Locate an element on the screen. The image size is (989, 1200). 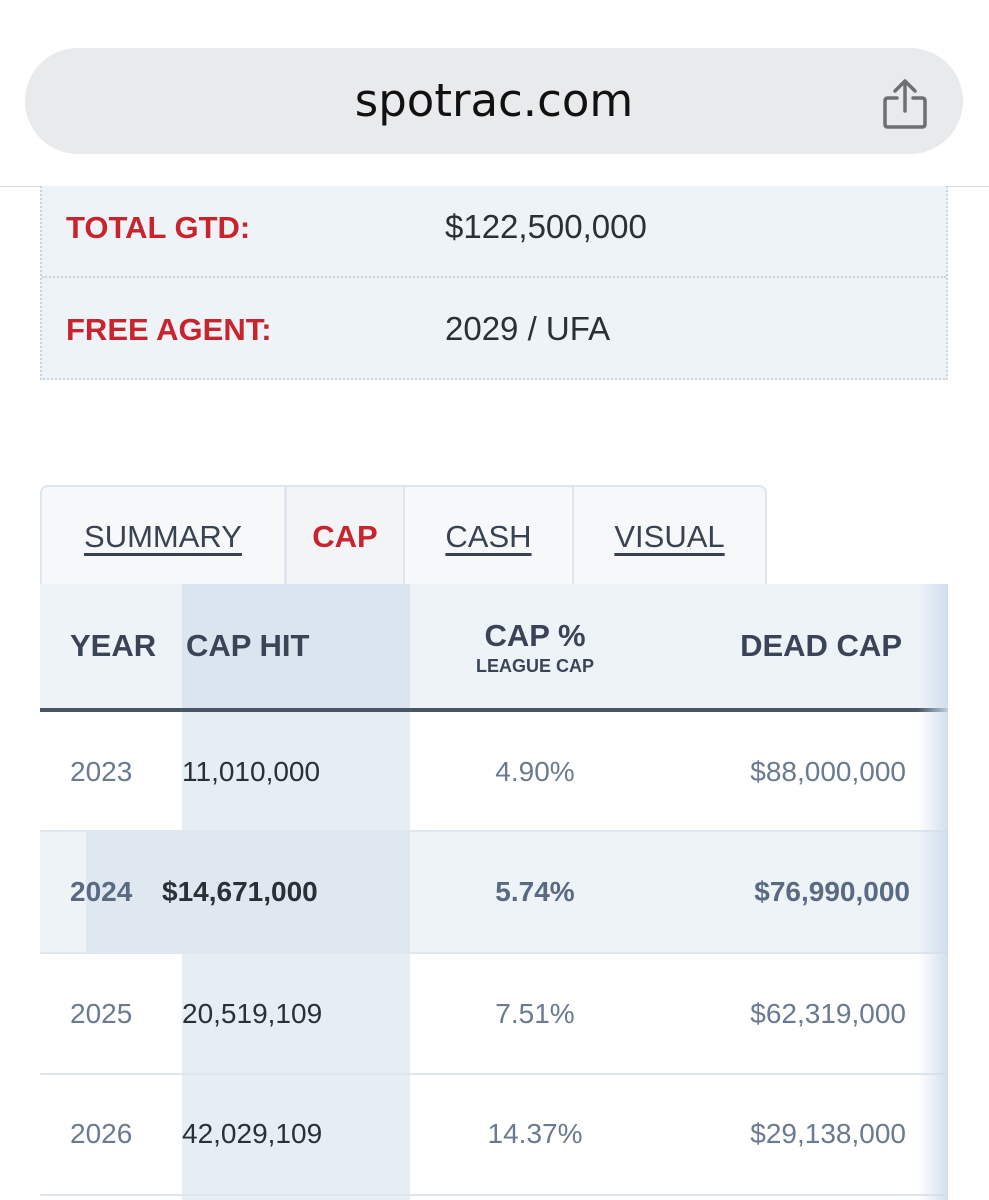
address-bar: spotrac.com is located at coordinates (494, 101).